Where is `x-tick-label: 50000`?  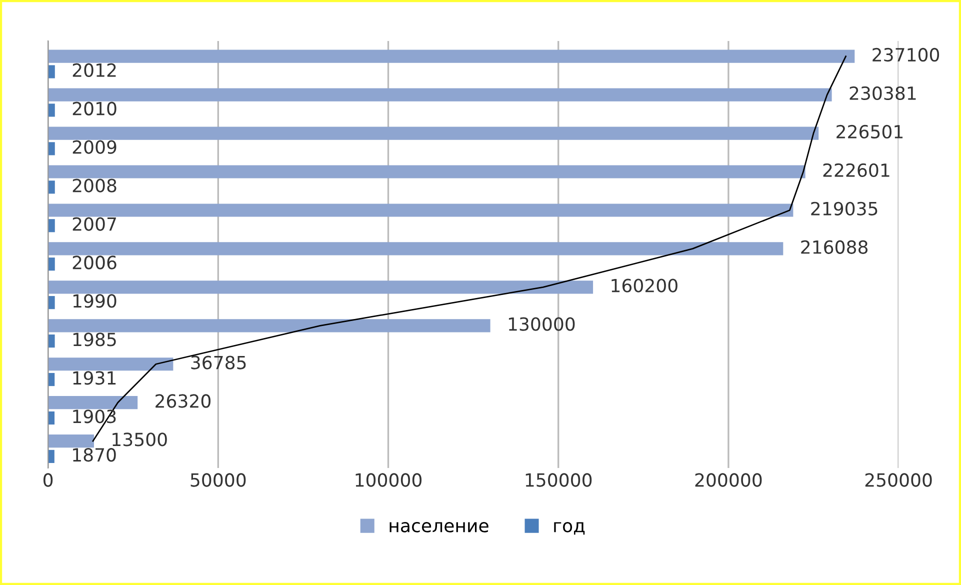 x-tick-label: 50000 is located at coordinates (218, 480).